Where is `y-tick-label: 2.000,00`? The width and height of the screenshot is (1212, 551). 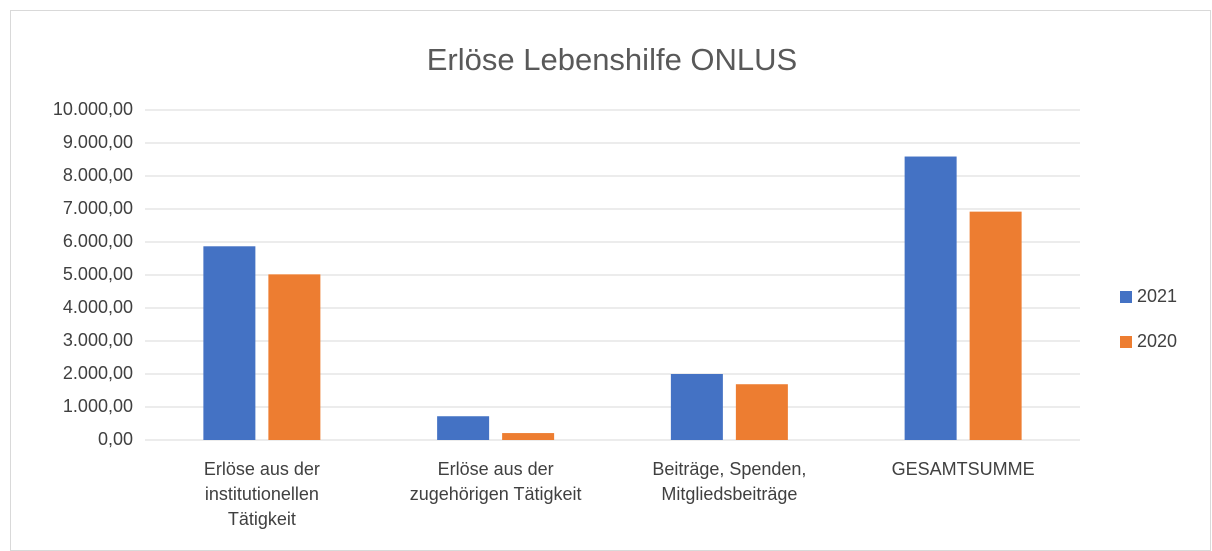
y-tick-label: 2.000,00 is located at coordinates (98, 373).